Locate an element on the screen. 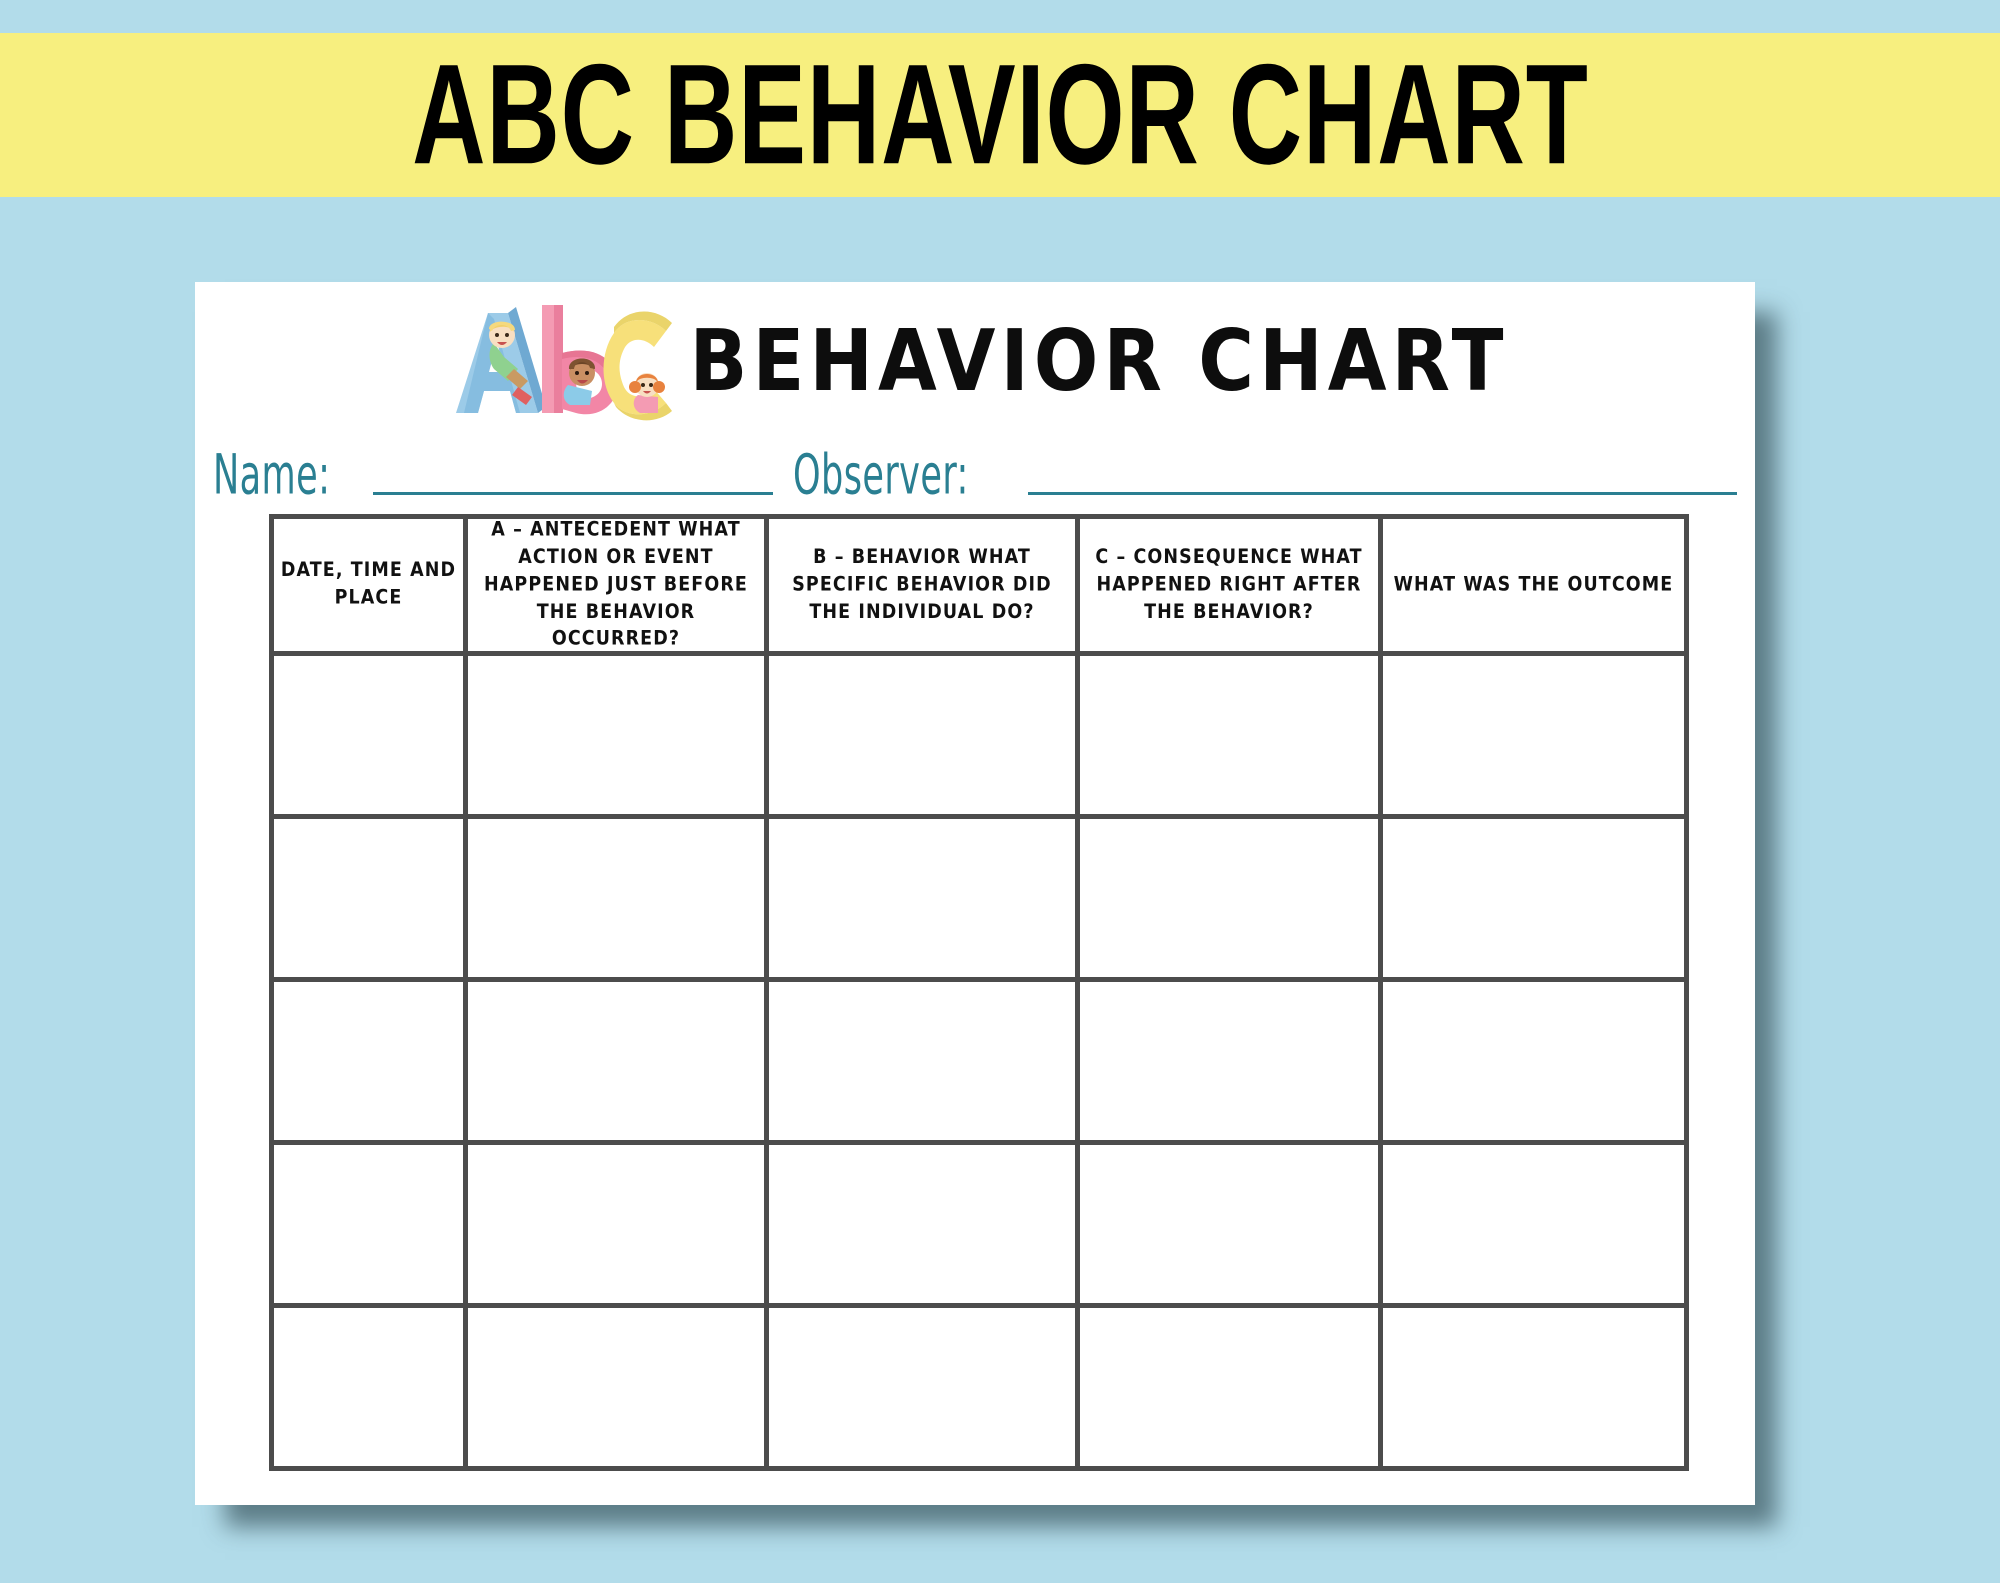 The width and height of the screenshot is (2000, 1583). name-label: Name: is located at coordinates (272, 474).